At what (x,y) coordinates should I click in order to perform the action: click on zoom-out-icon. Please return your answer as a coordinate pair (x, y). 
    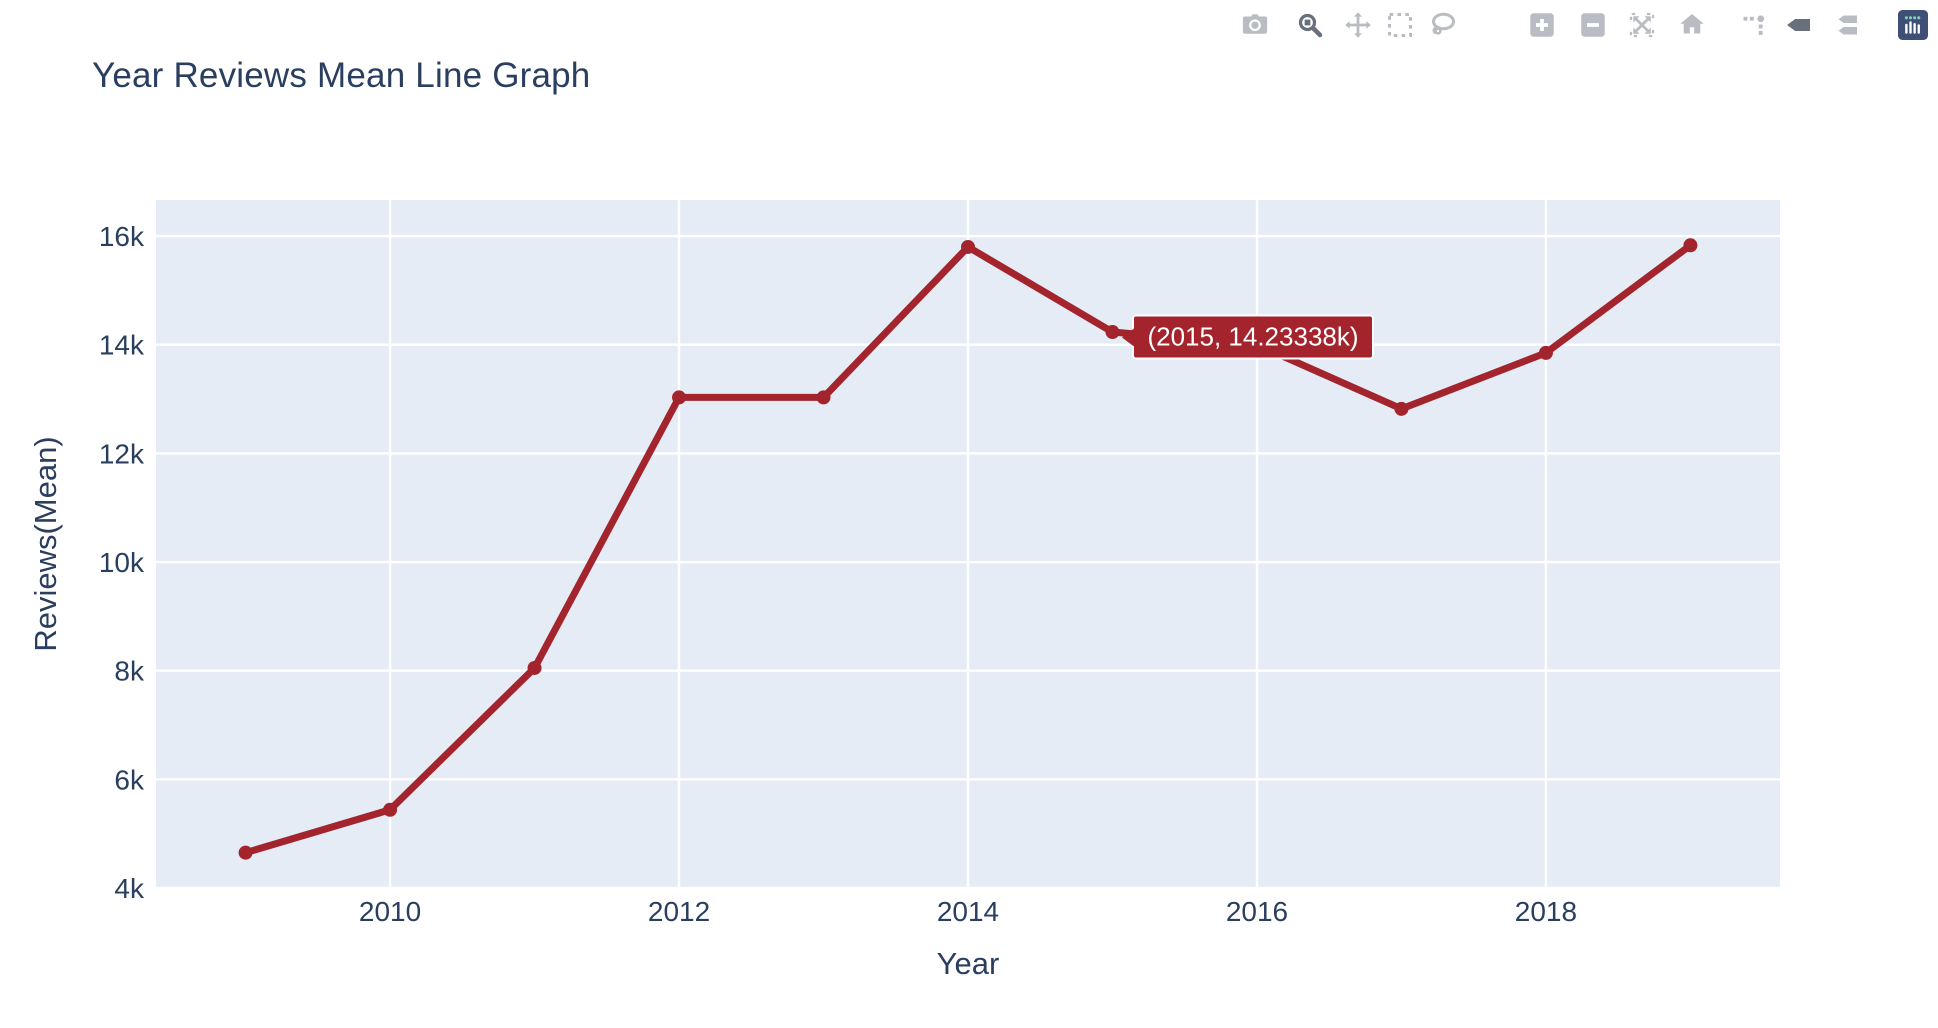
    Looking at the image, I should click on (1593, 25).